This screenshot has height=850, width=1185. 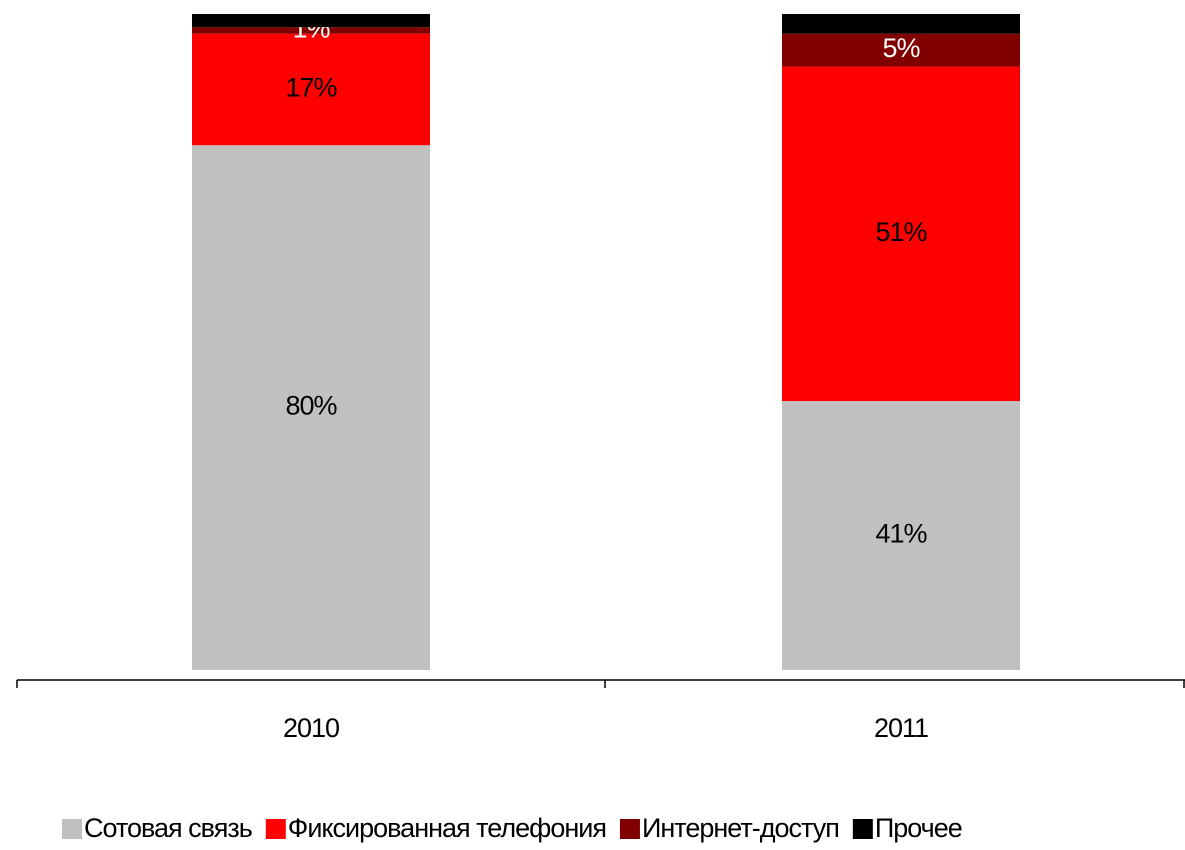 I want to click on legend-label: Сотовая связь, so click(x=168, y=828).